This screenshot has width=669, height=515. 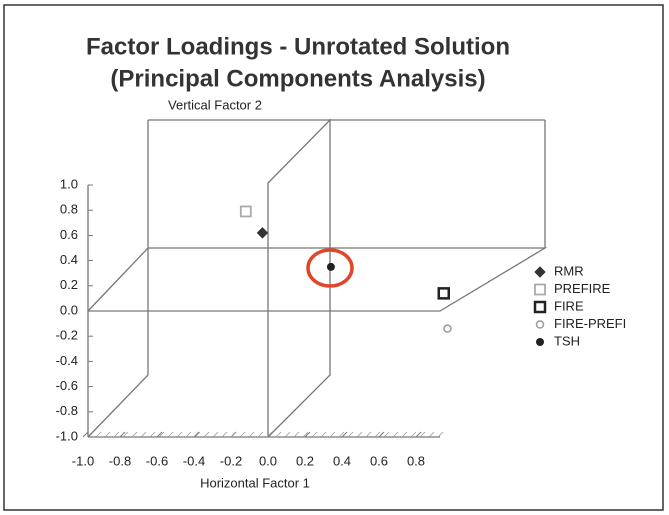 I want to click on highlight-circle, so click(x=330, y=268).